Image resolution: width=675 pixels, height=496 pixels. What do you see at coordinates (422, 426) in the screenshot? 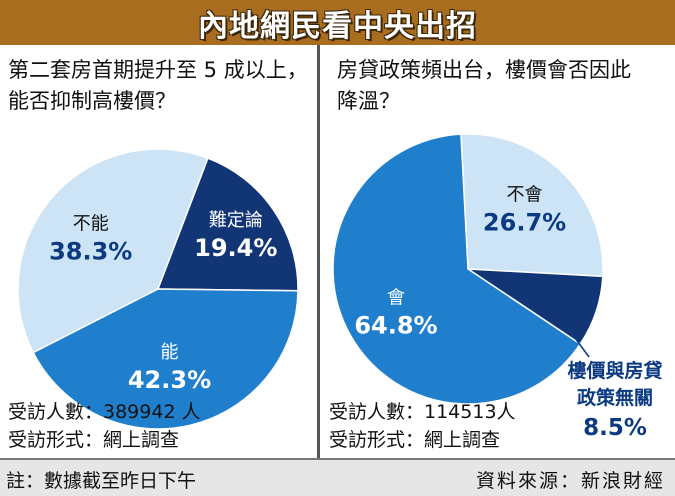
I see `right-survey-info: 受訪人數：114513人 受訪形式：網上調查` at bounding box center [422, 426].